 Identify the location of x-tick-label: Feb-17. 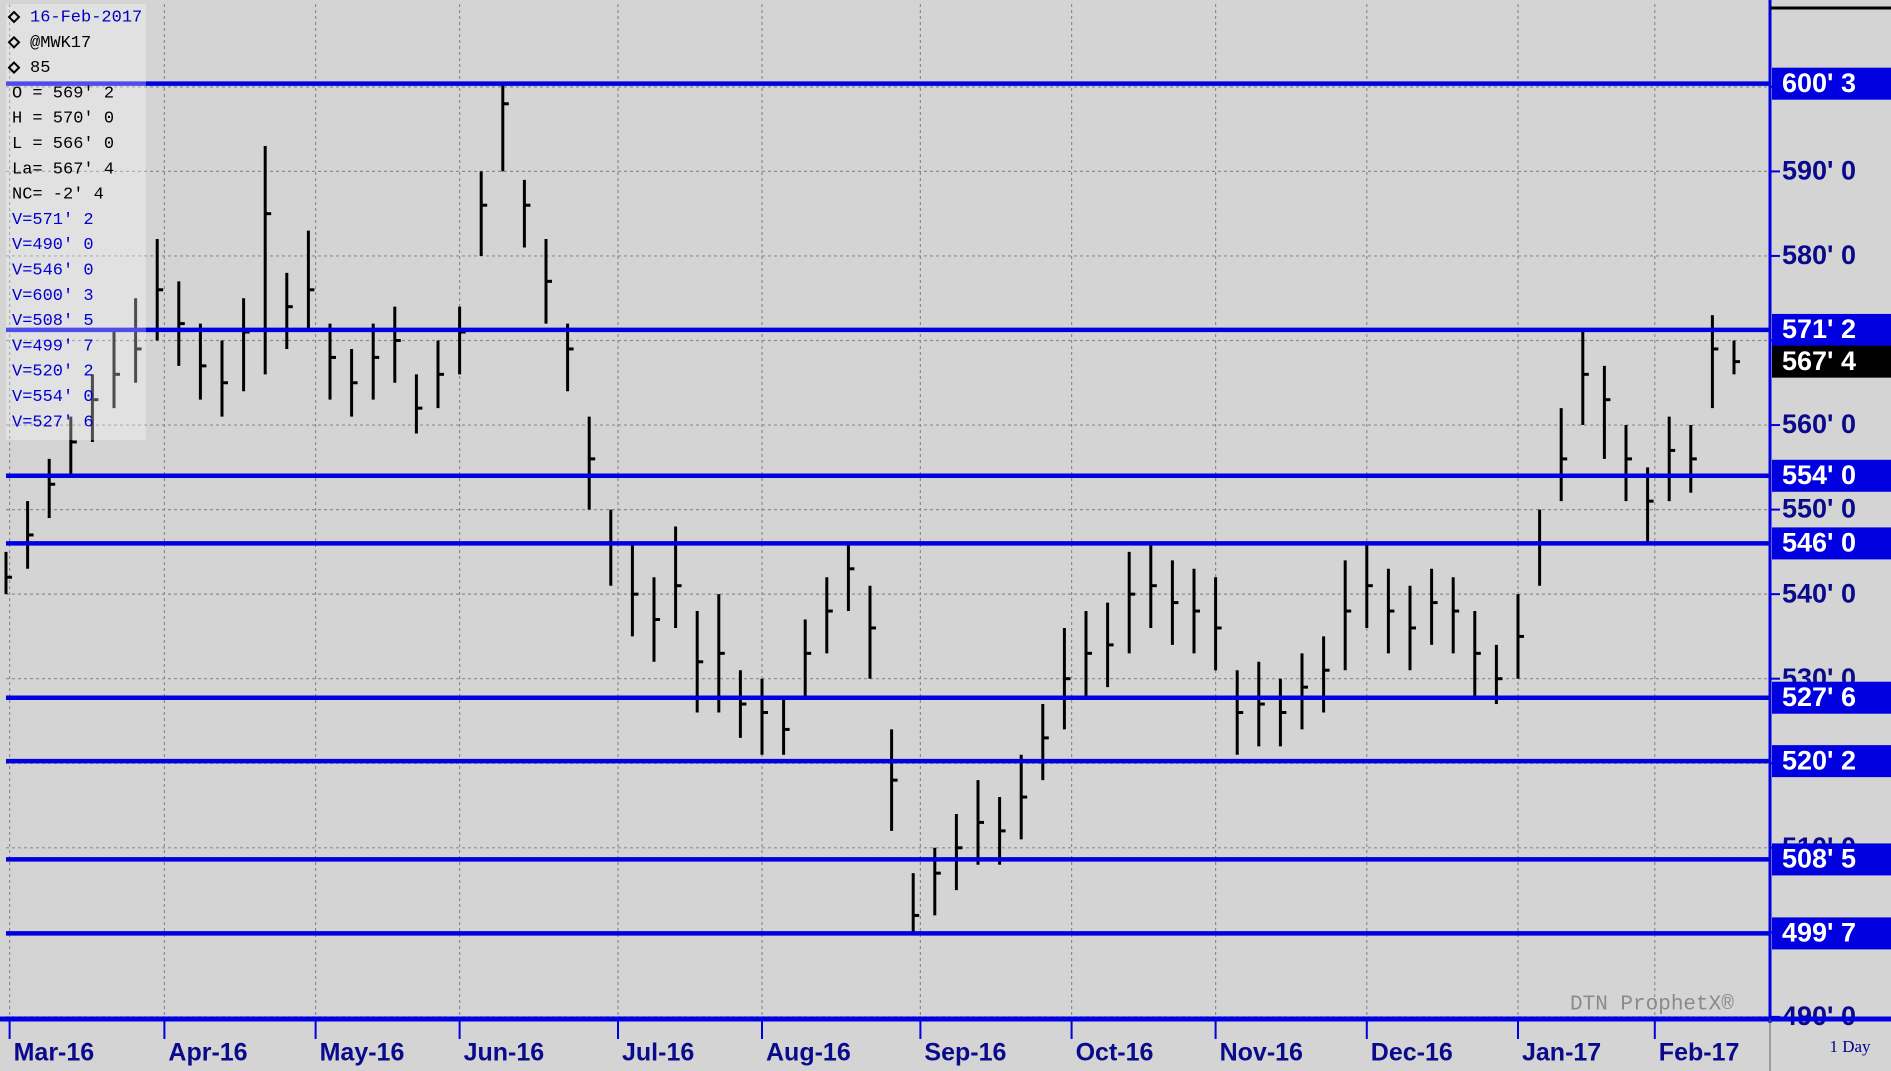
(1699, 1053).